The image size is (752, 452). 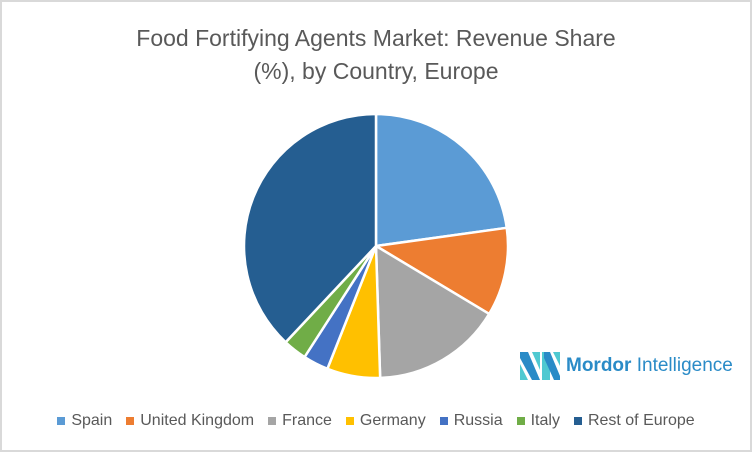 I want to click on pie-slice-united-kingdom, so click(x=442, y=271).